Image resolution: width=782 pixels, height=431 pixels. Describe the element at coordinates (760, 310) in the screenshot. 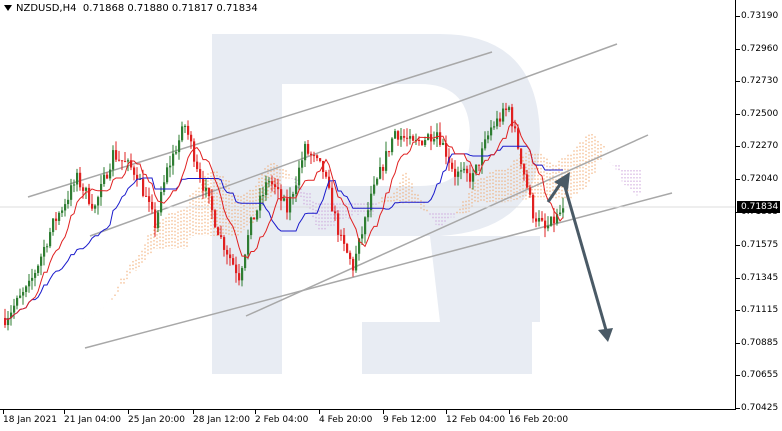

I see `price-tick-label: 0.71115` at that location.